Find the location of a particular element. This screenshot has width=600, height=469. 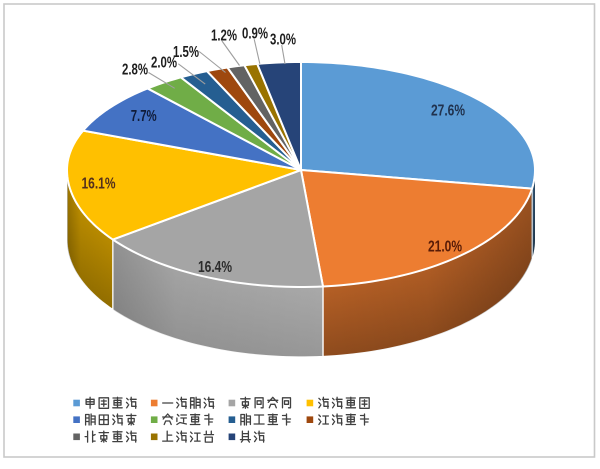

svg-text: 16.4% is located at coordinates (215, 267).